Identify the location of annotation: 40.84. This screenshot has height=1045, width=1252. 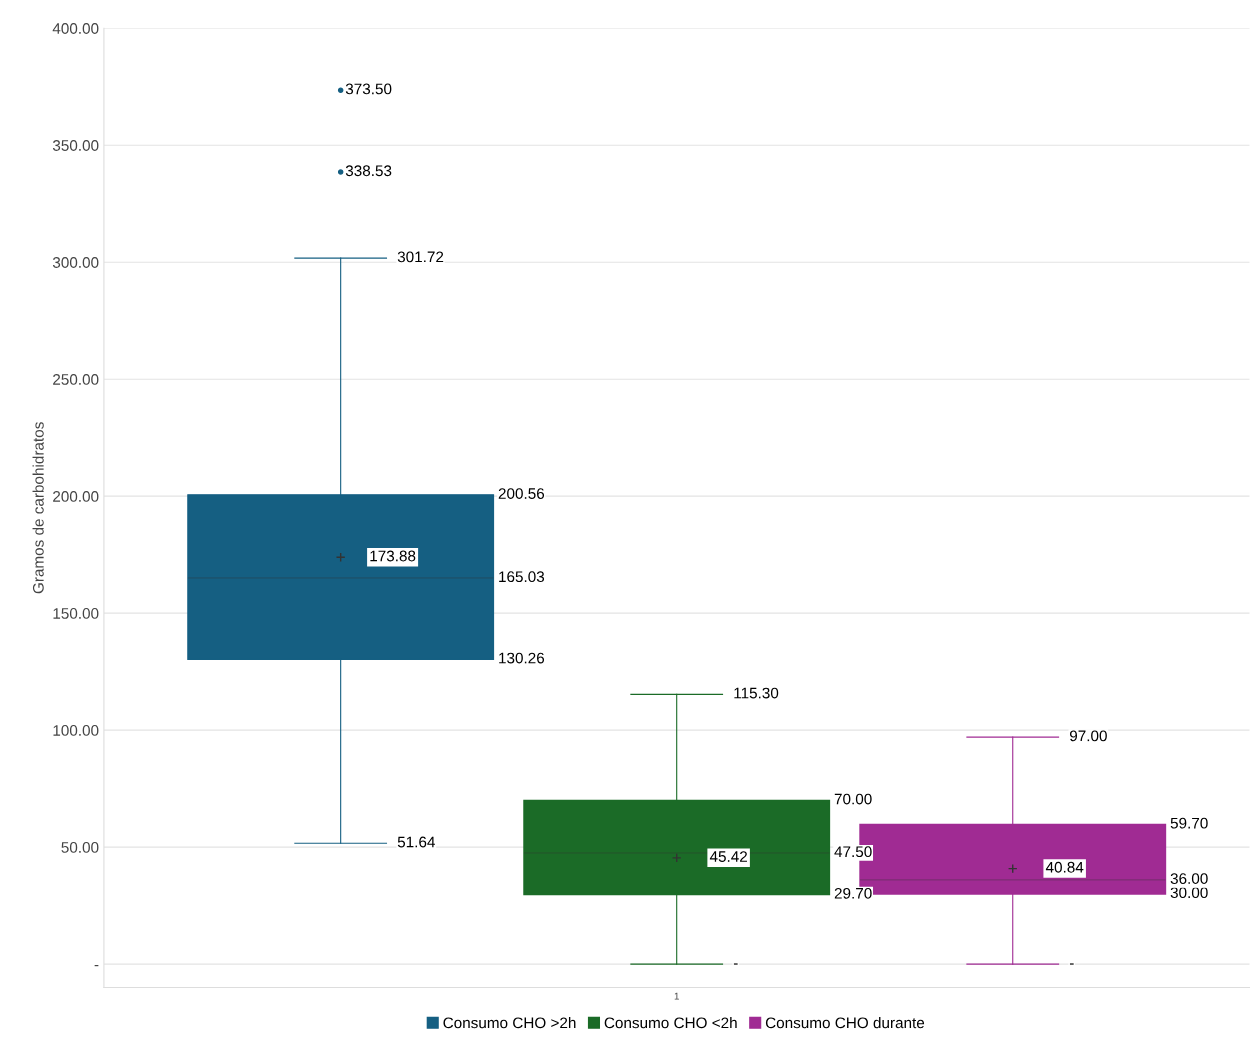
(1064, 867).